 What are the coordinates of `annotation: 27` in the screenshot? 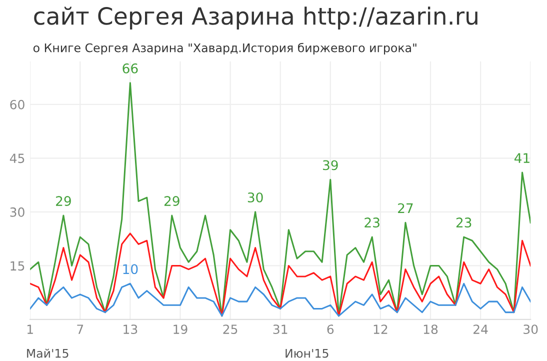 It's located at (405, 208).